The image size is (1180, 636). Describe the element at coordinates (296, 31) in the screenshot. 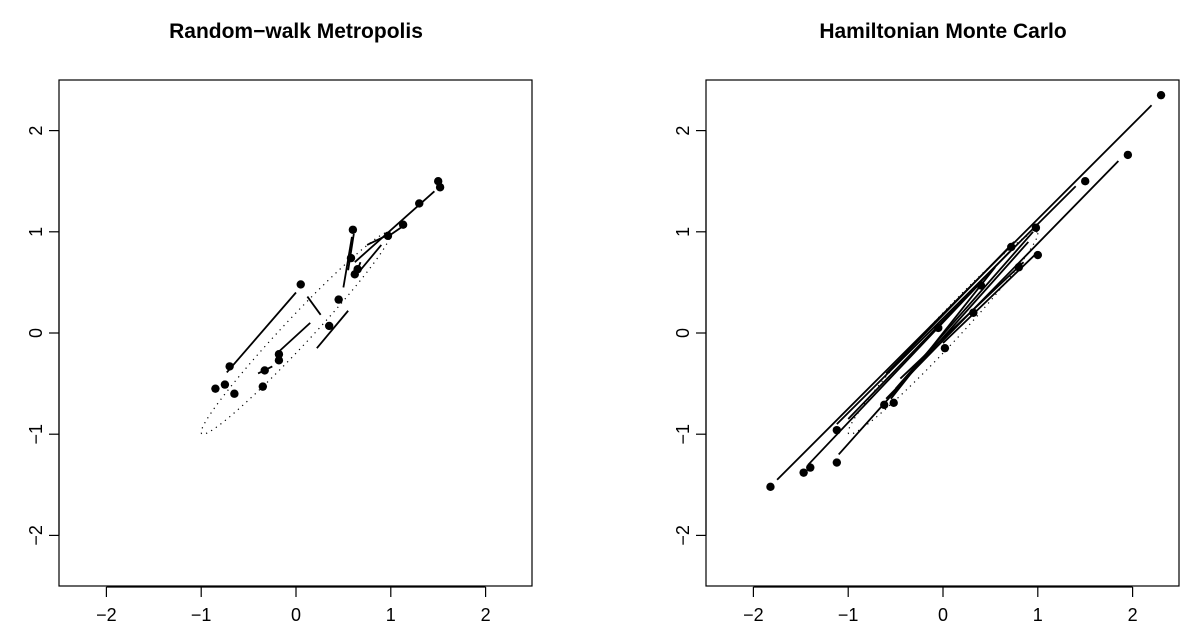

I see `chart-title: Random−walk Metropolis` at that location.